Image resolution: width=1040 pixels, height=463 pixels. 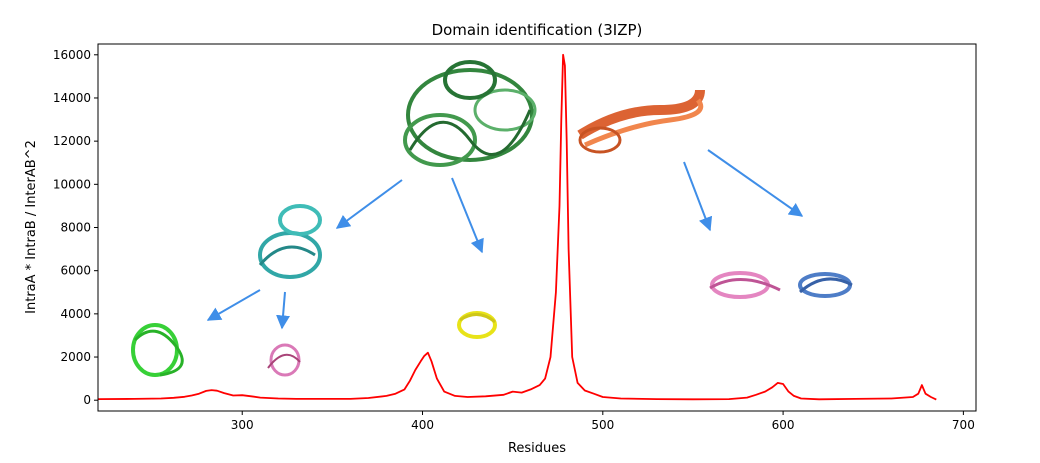 I want to click on lime-protein-structure-image, so click(x=157, y=350).